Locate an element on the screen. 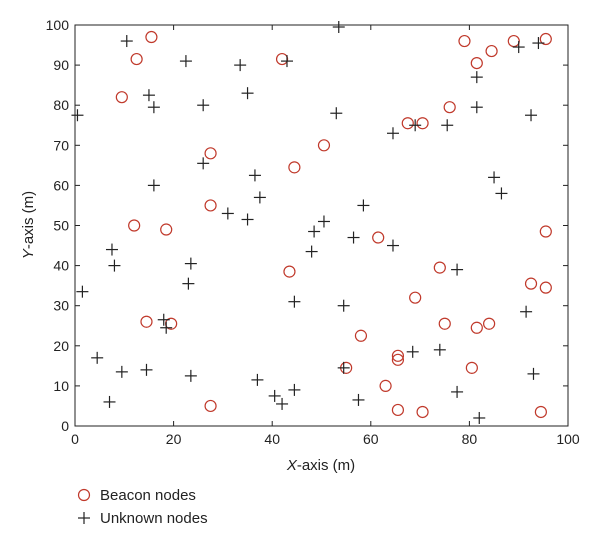  y-tick-label: 70 is located at coordinates (61, 145).